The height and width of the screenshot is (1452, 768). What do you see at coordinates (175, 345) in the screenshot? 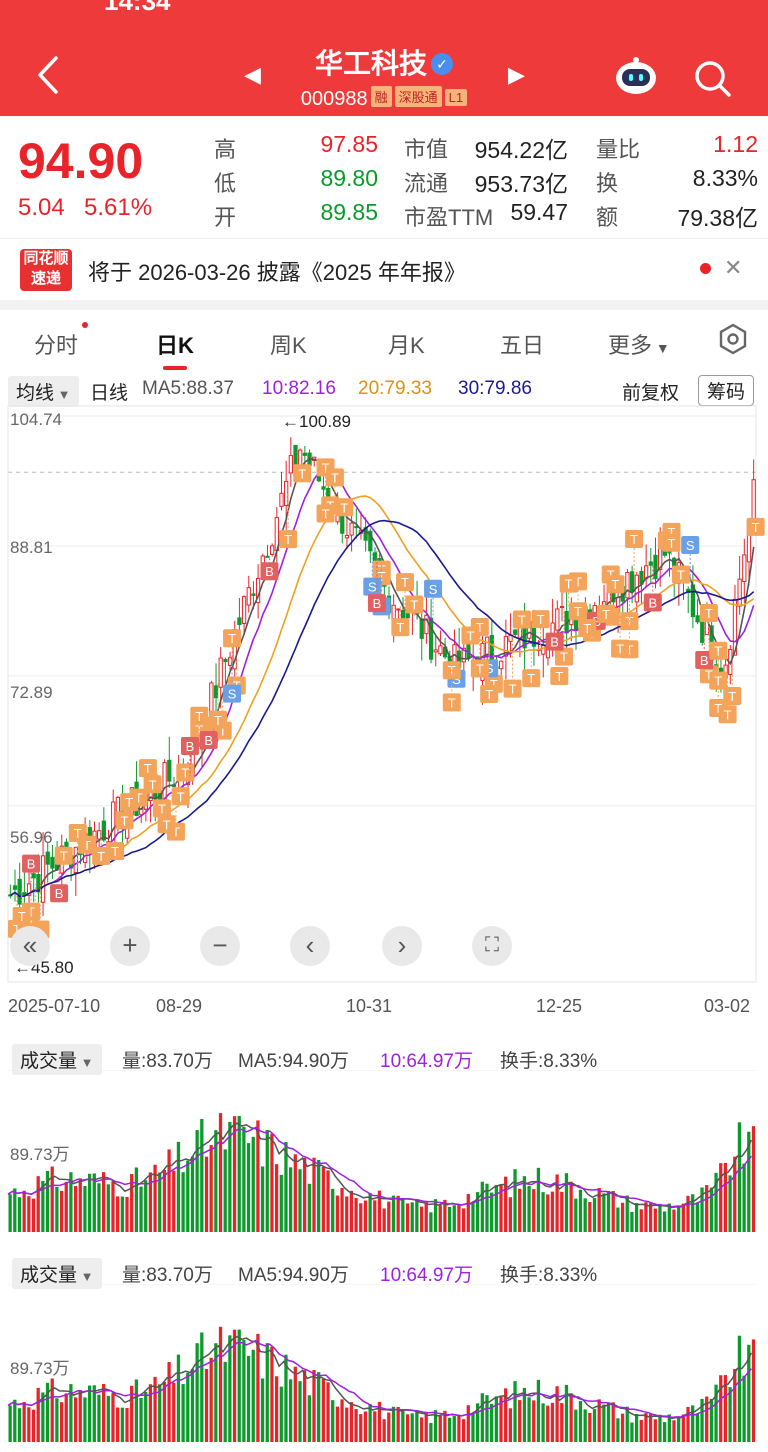
I see `tab-daily-k: 日K` at bounding box center [175, 345].